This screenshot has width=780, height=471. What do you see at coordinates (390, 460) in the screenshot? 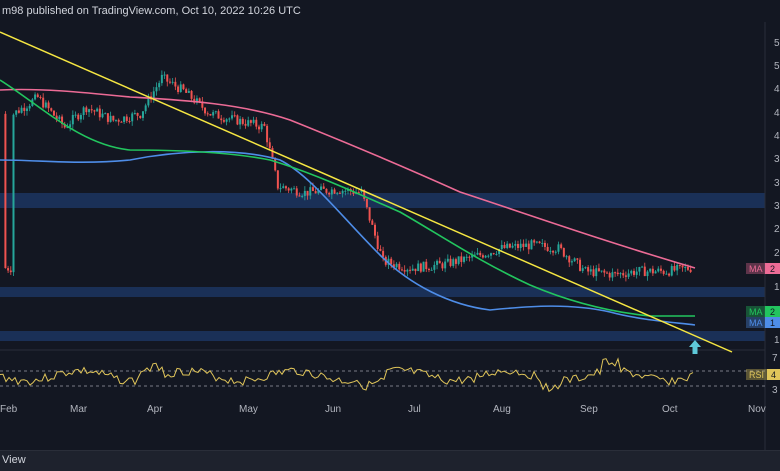
I see `footer-bar: View` at bounding box center [390, 460].